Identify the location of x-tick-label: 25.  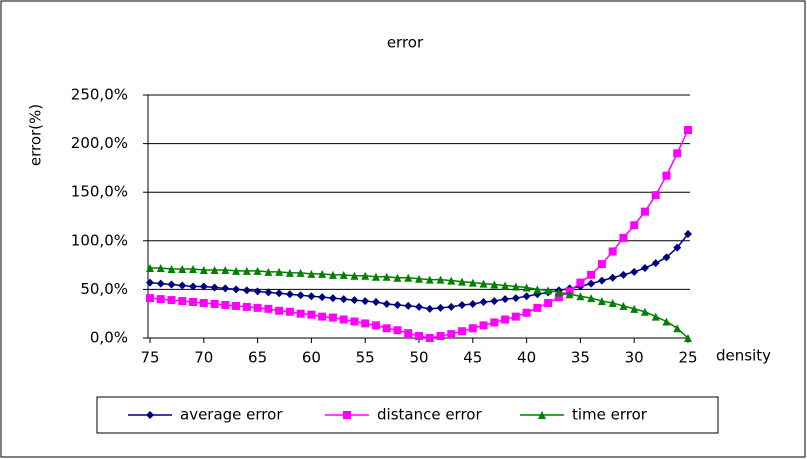
(687, 358).